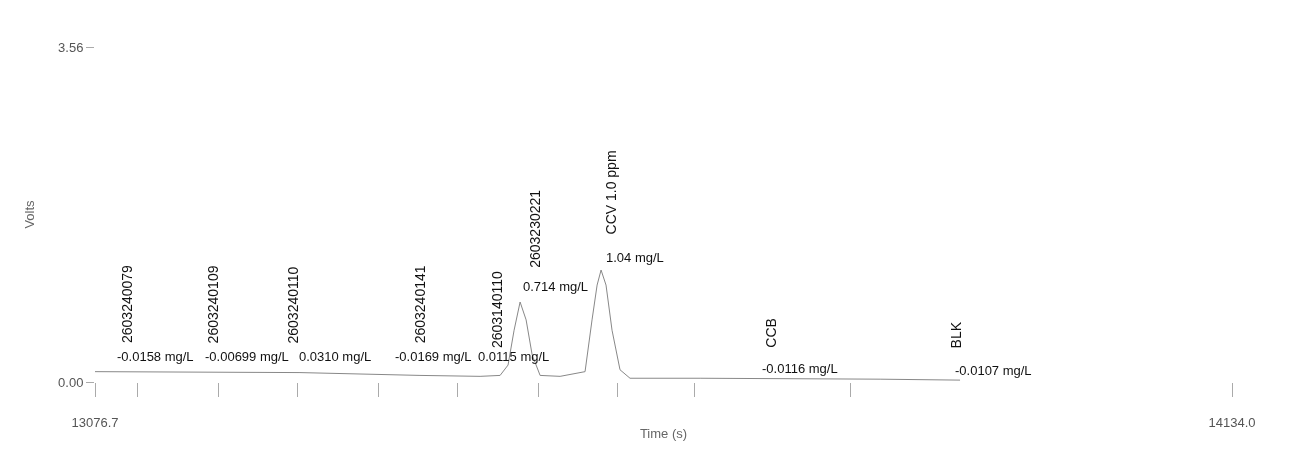 This screenshot has width=1297, height=461. What do you see at coordinates (496, 310) in the screenshot?
I see `annotation: 2603140110` at bounding box center [496, 310].